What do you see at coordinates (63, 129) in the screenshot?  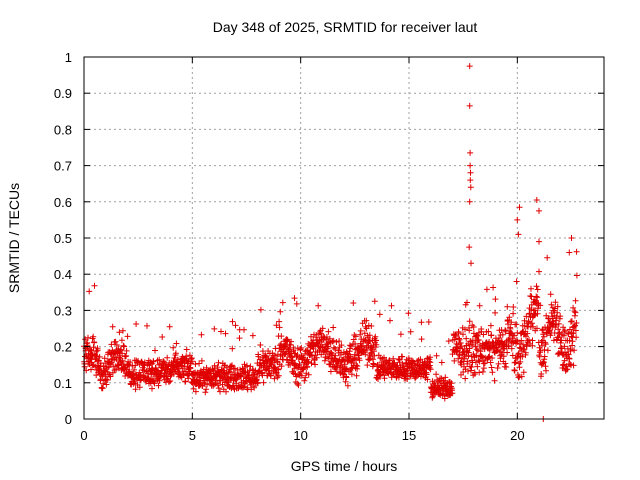 I see `y-tick-label: 0.8` at bounding box center [63, 129].